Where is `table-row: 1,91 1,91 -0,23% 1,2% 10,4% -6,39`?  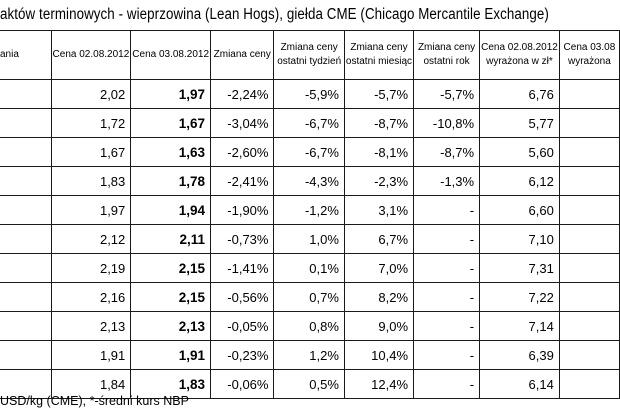
table-row: 1,91 1,91 -0,23% 1,2% 10,4% -6,39 is located at coordinates (310, 355).